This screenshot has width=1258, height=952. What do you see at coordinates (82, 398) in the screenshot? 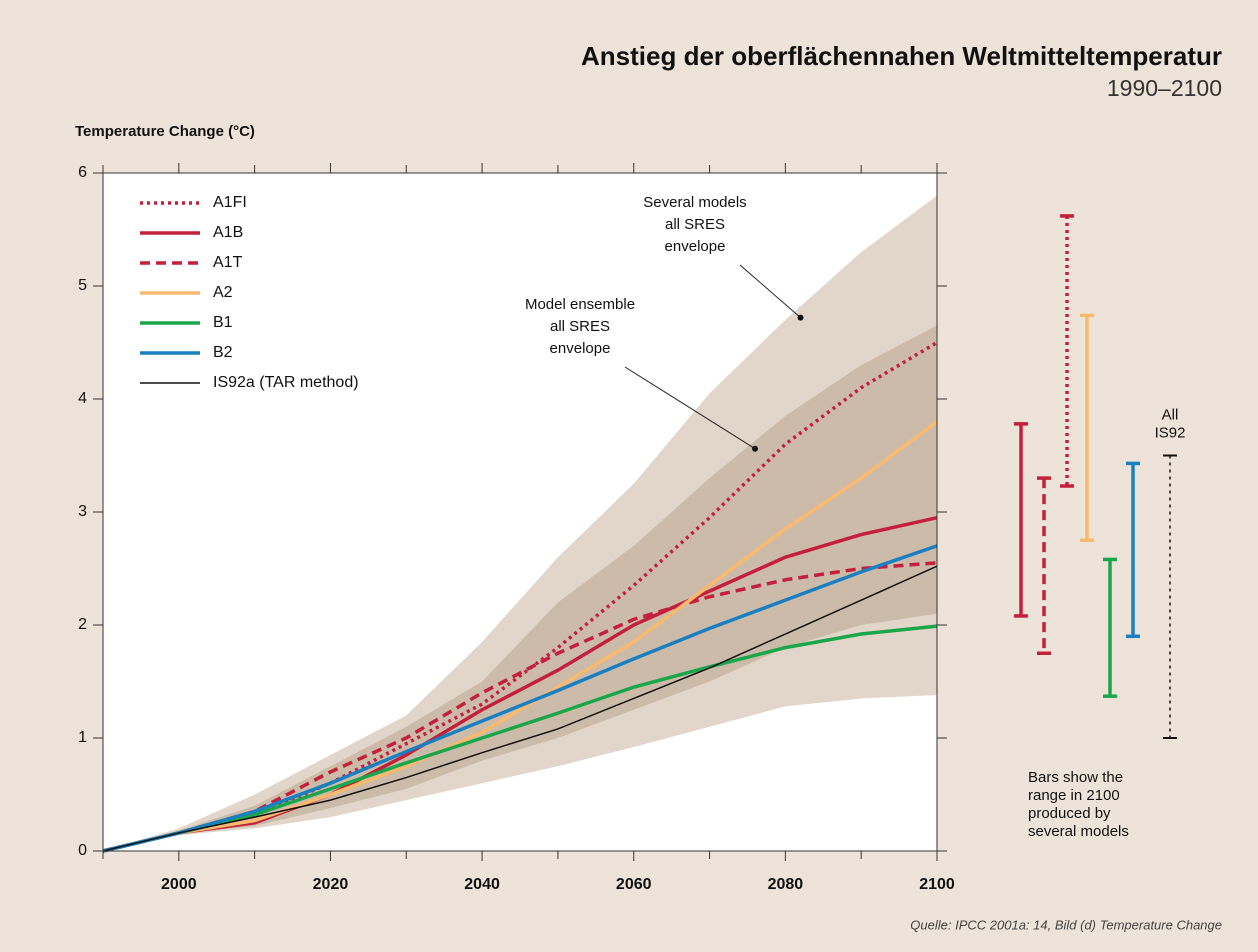
I see `y-tick-label: 4` at bounding box center [82, 398].